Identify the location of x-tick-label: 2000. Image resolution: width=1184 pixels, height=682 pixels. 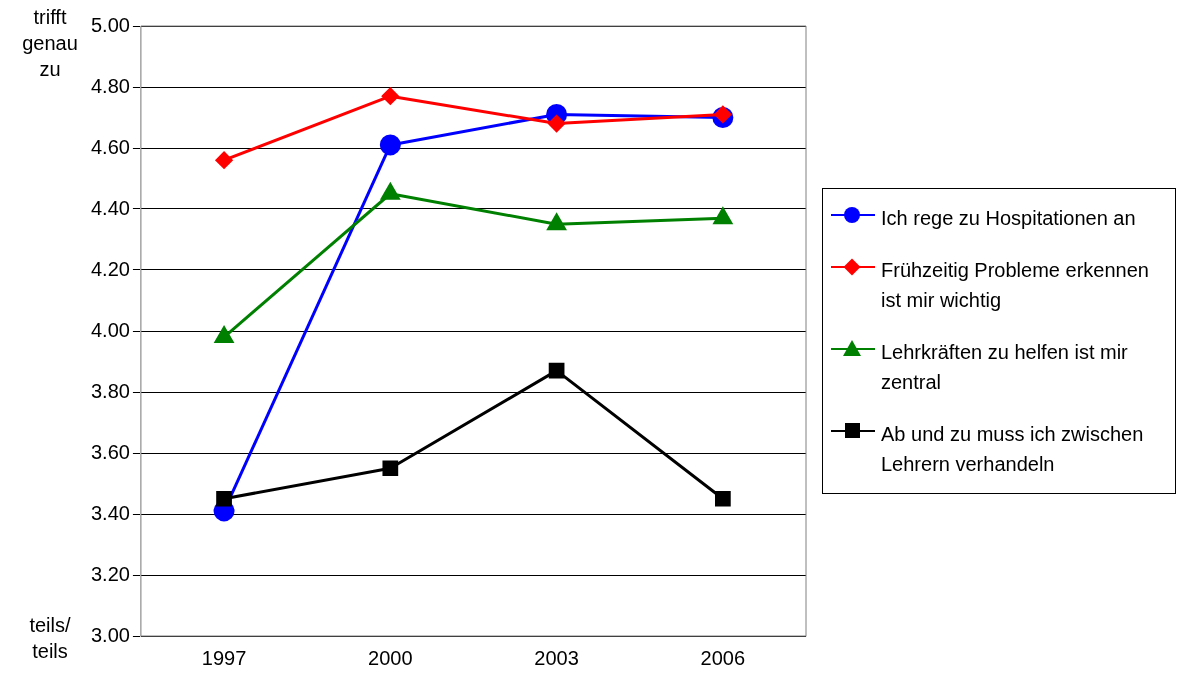
(390, 657).